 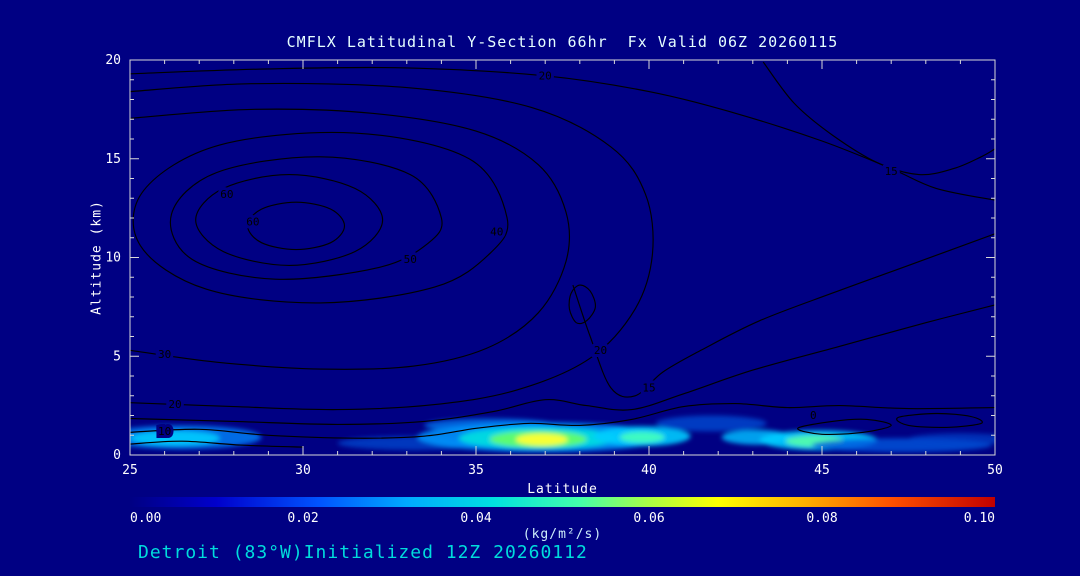 I want to click on y-tick-label: 0, so click(x=117, y=455).